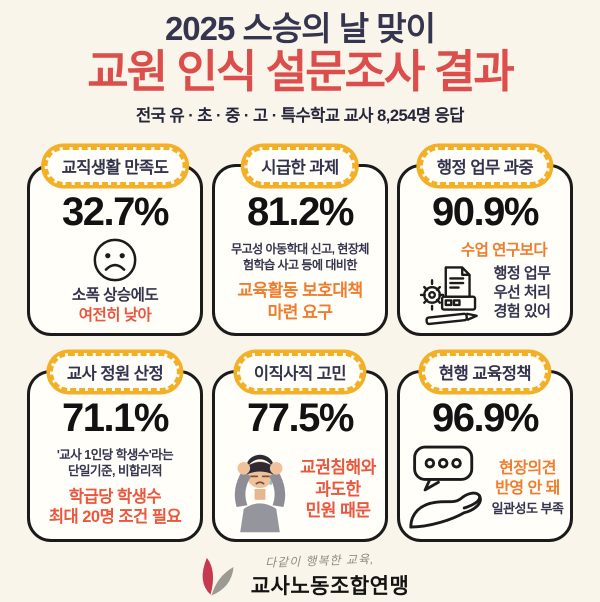 This screenshot has width=600, height=602. I want to click on respondents-line: 전국 유 · 초 · 중 · 고 · 특수학교 교사 8,254명 응답, so click(300, 116).